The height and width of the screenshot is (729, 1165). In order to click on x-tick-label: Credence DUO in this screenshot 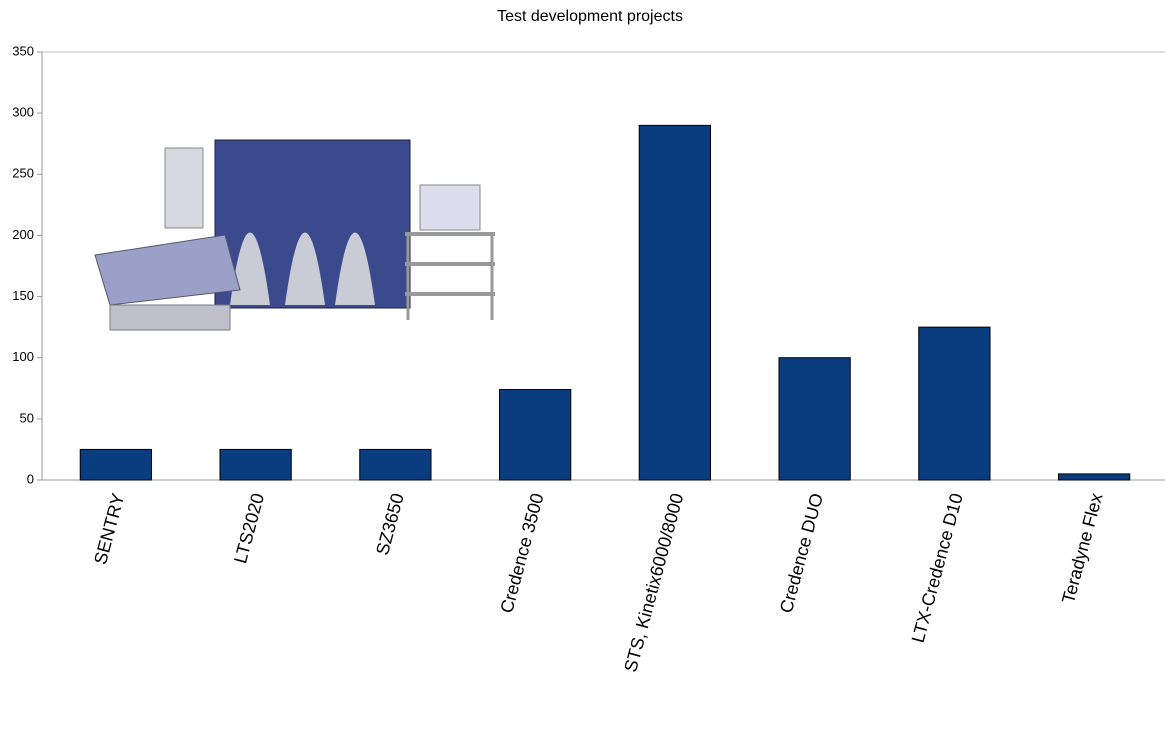, I will do `click(801, 553)`.